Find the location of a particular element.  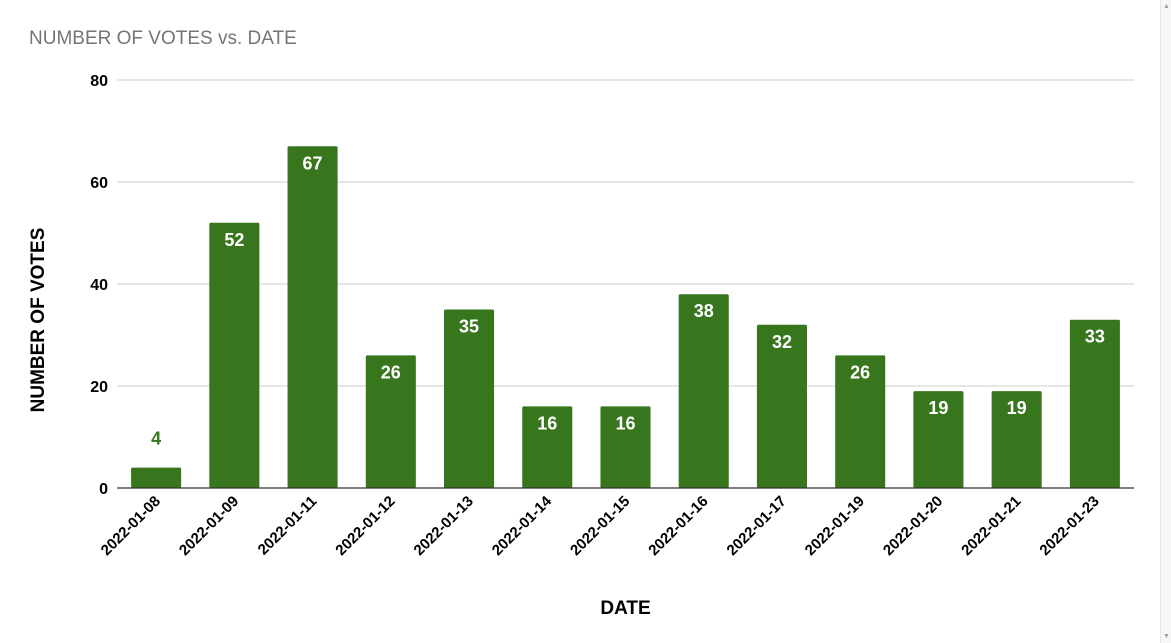

vertical-scrollbar: ▲ ▼ is located at coordinates (1165, 321).